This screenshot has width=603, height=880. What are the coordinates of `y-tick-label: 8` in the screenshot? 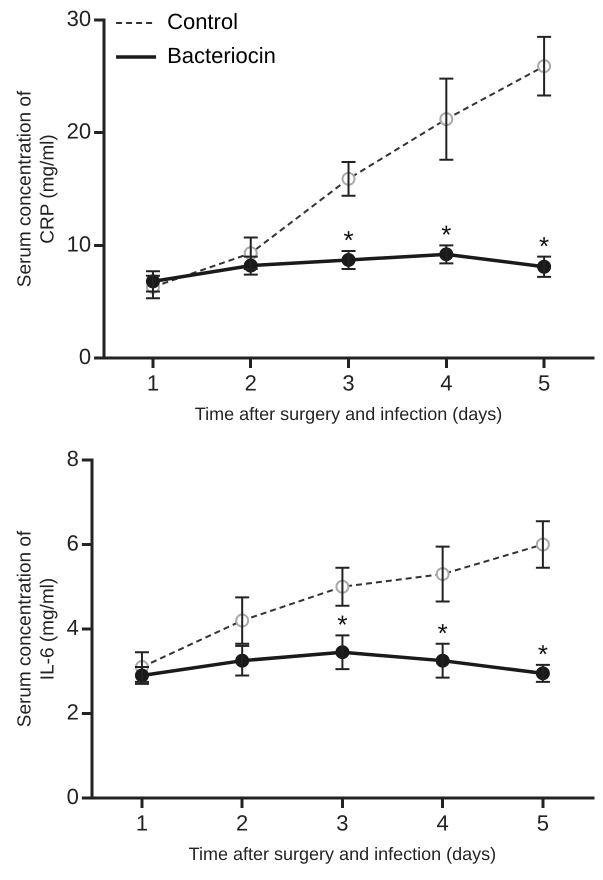 It's located at (72, 459).